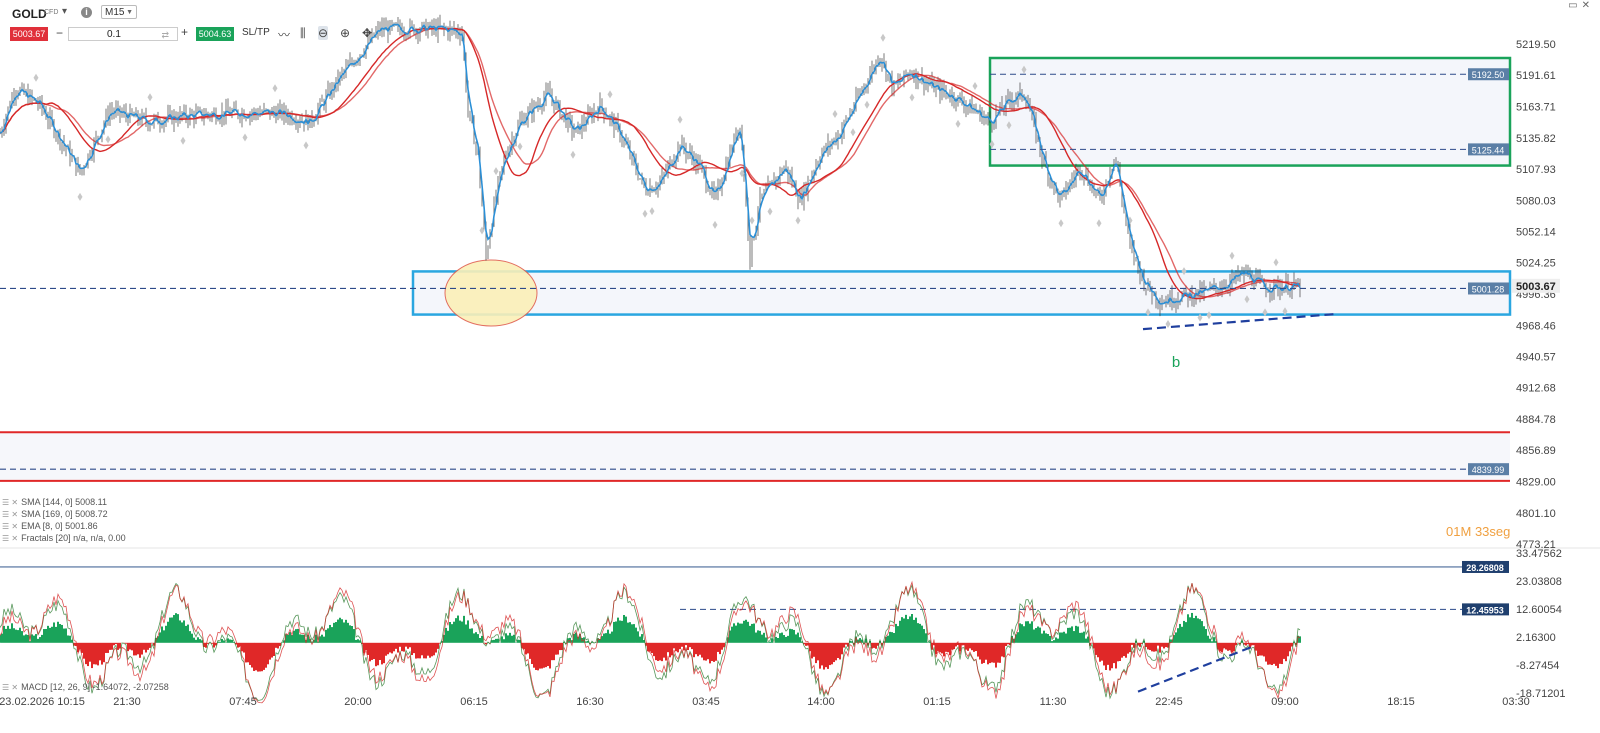 This screenshot has width=1600, height=733. What do you see at coordinates (1536, 420) in the screenshot?
I see `price-tick-label: 4884.78` at bounding box center [1536, 420].